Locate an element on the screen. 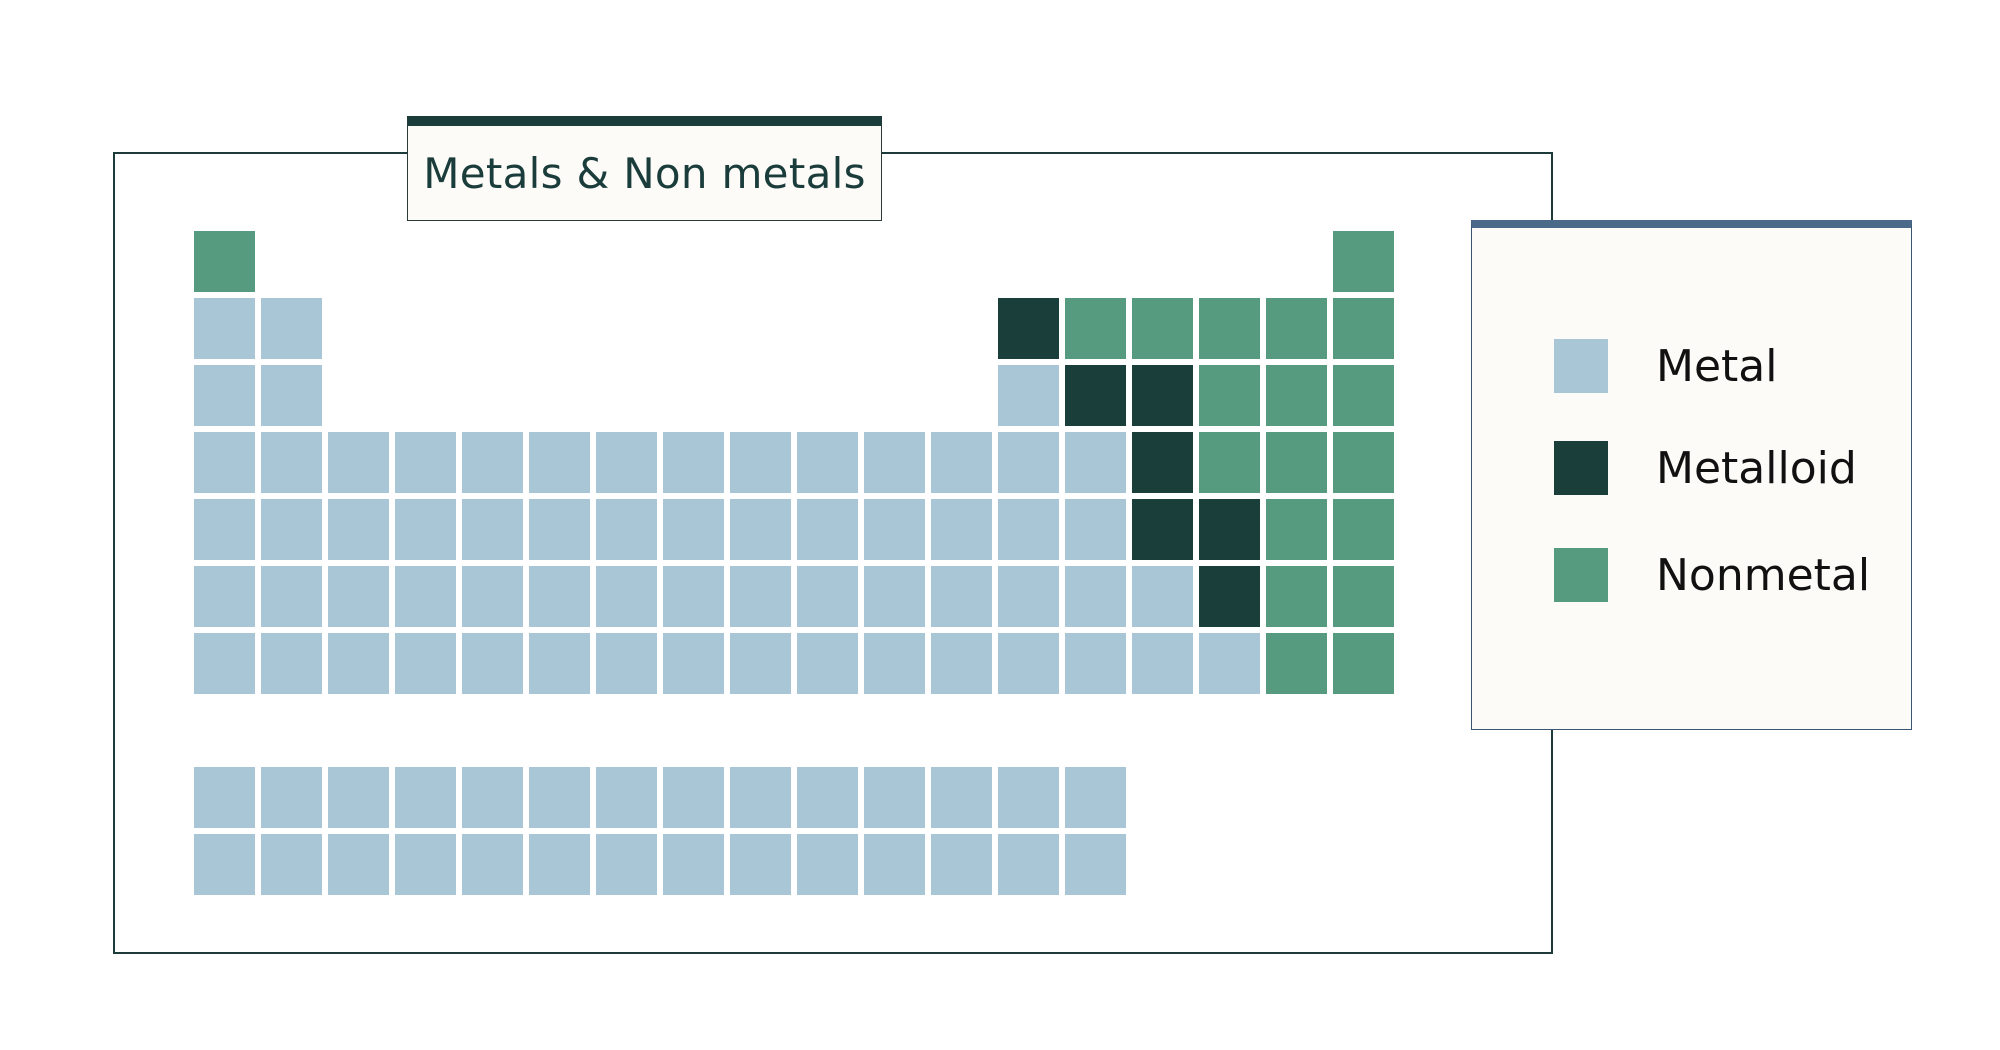  legend-label-metal: Metal is located at coordinates (1717, 366).